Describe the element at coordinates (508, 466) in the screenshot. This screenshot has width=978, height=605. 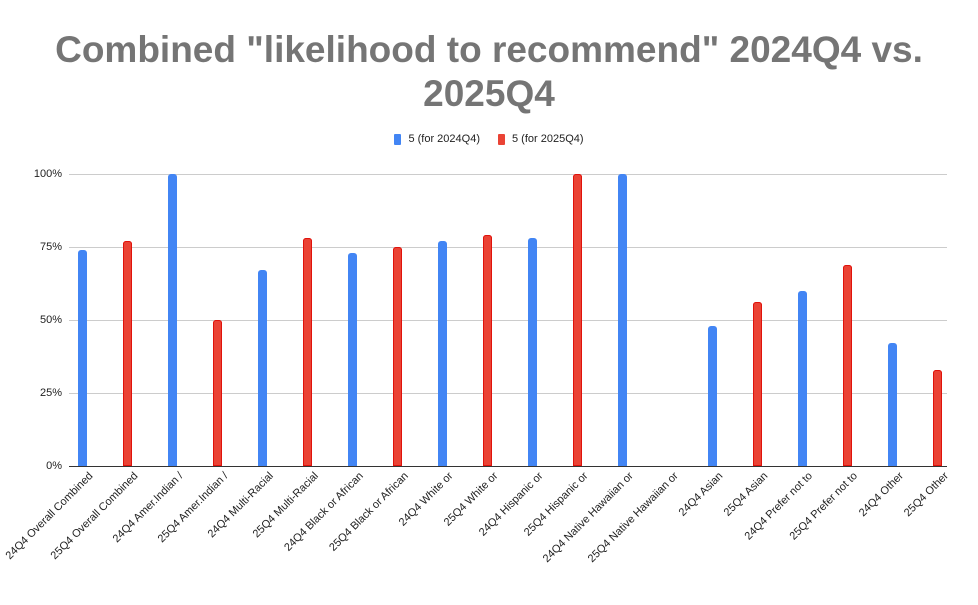
I see `x-axis-line` at that location.